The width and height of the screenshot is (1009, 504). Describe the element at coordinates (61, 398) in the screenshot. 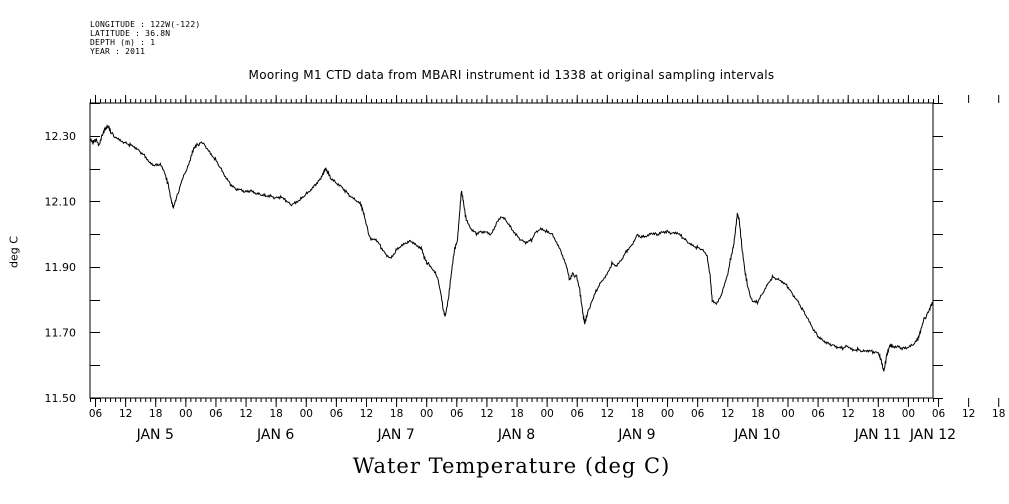

I see `y-tick-label: 11.50` at that location.